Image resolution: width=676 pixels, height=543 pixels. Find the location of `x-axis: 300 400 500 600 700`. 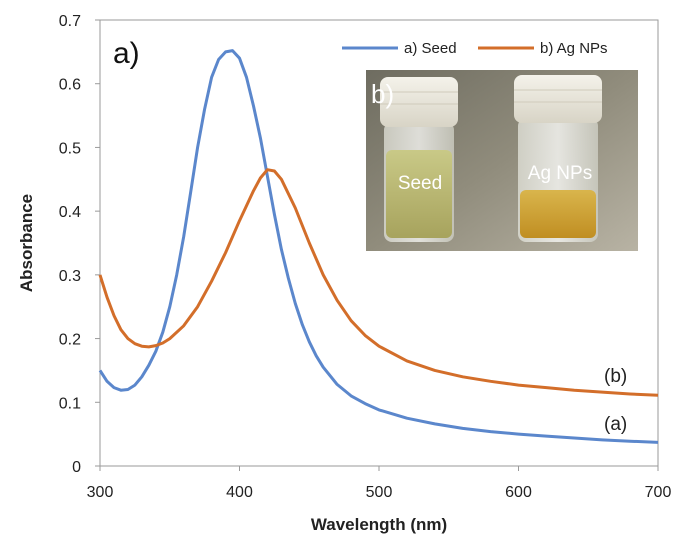

x-axis: 300 400 500 600 700 is located at coordinates (379, 483).